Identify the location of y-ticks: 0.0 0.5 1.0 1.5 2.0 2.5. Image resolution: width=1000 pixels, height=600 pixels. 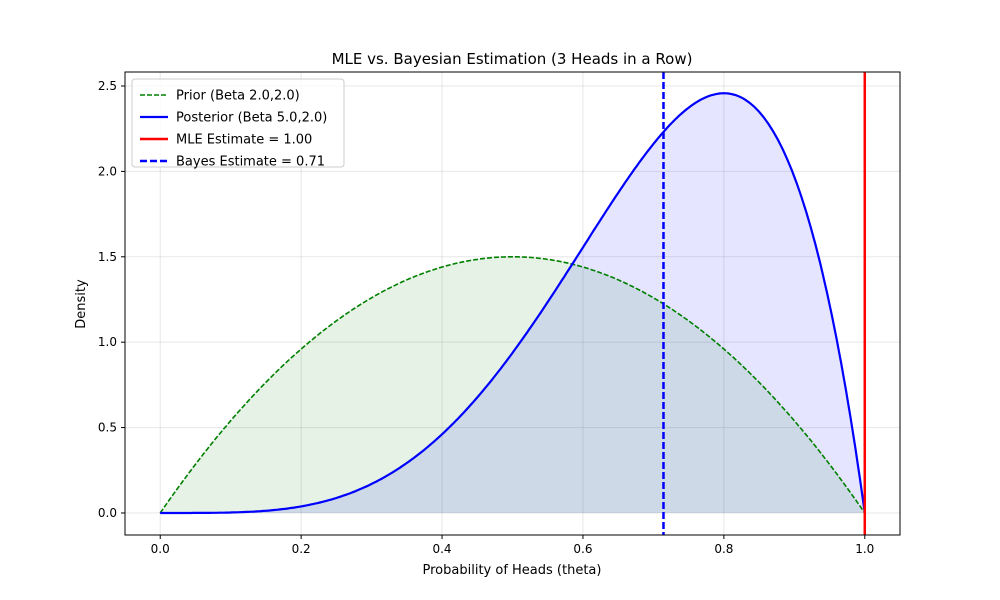
(111, 299).